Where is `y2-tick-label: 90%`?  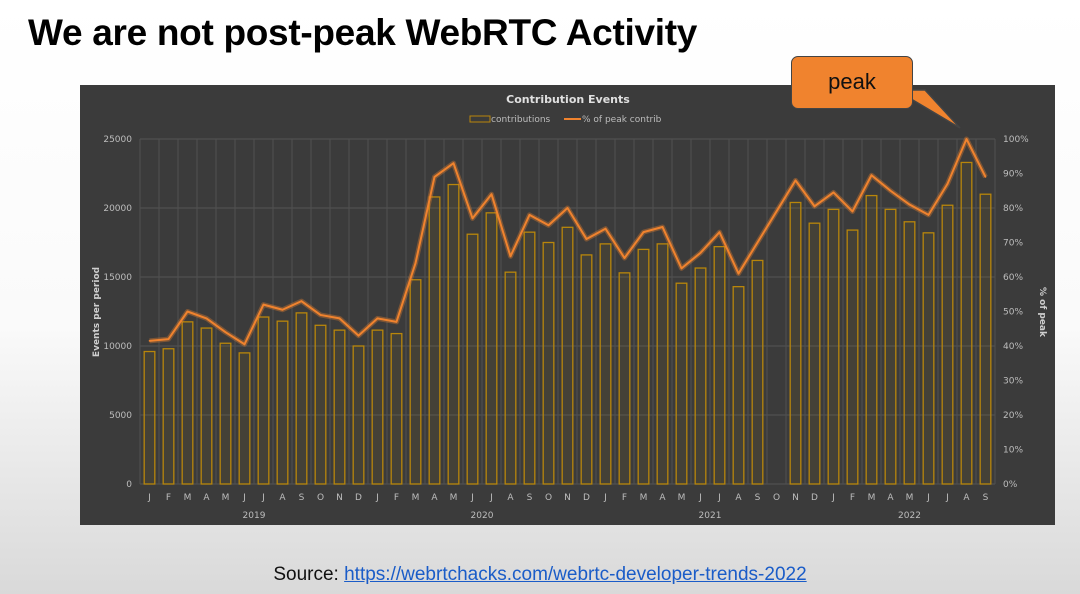
y2-tick-label: 90% is located at coordinates (1013, 175).